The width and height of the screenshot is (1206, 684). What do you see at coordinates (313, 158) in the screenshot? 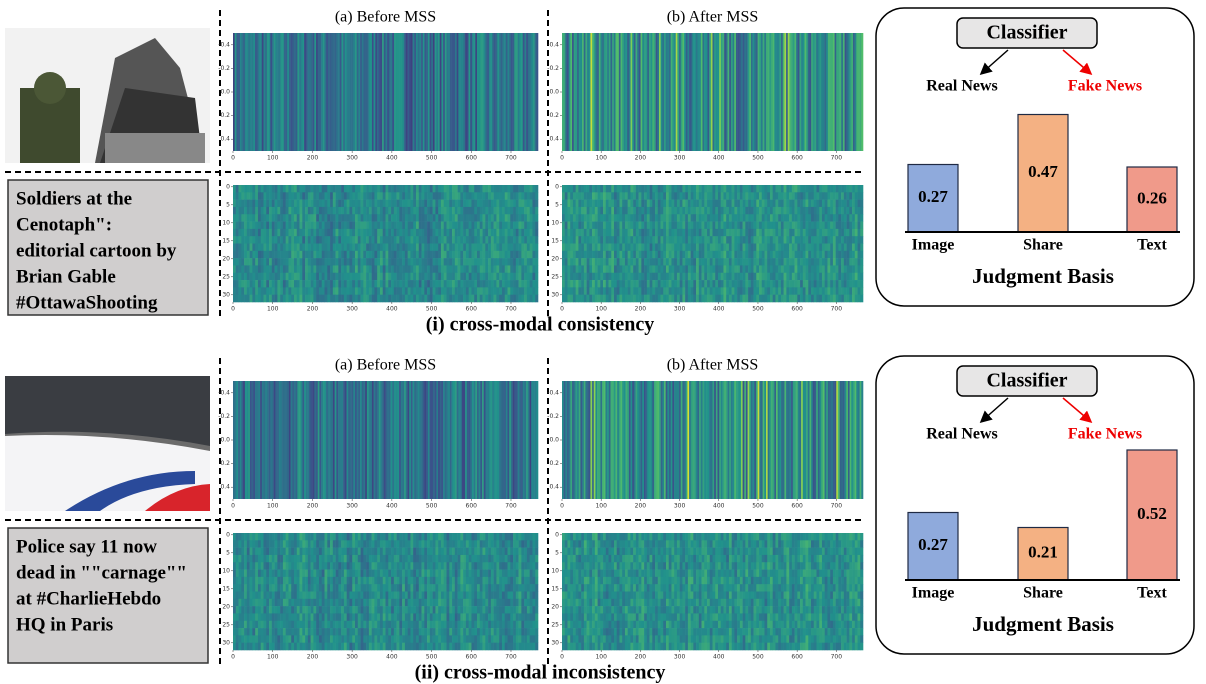
I see `x-tick-label: 200` at bounding box center [313, 158].